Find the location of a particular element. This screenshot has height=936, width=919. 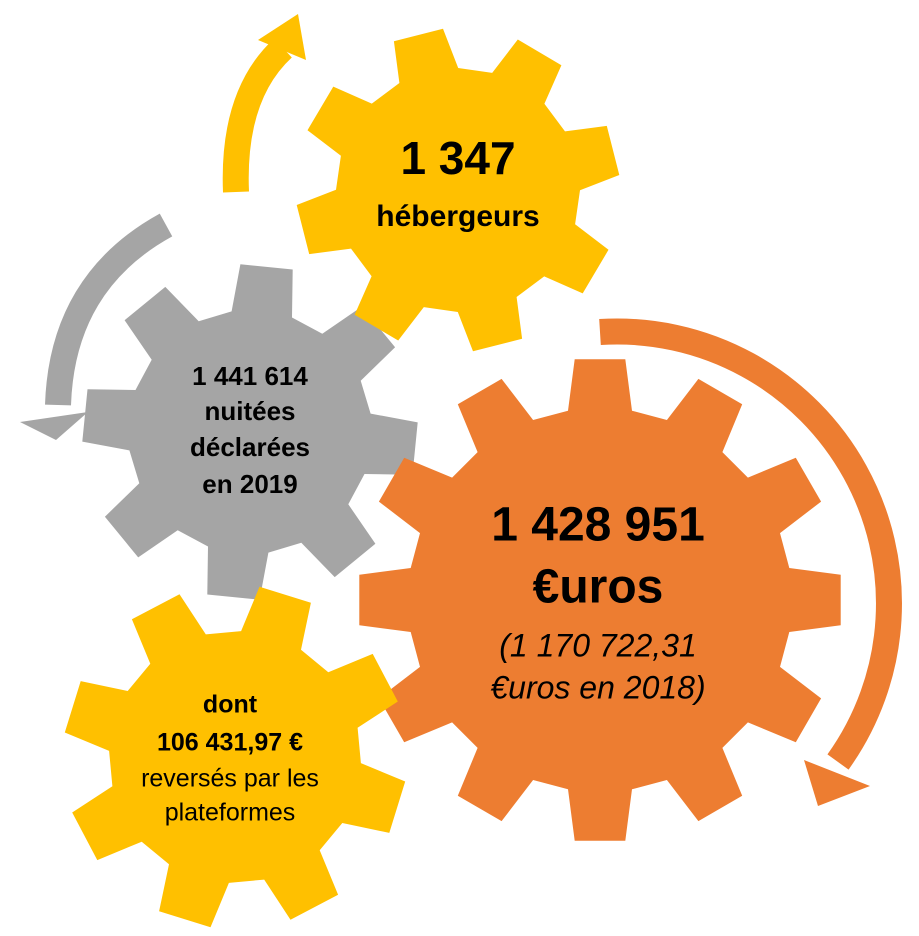

node-line: €uros en 2018) is located at coordinates (597, 687).